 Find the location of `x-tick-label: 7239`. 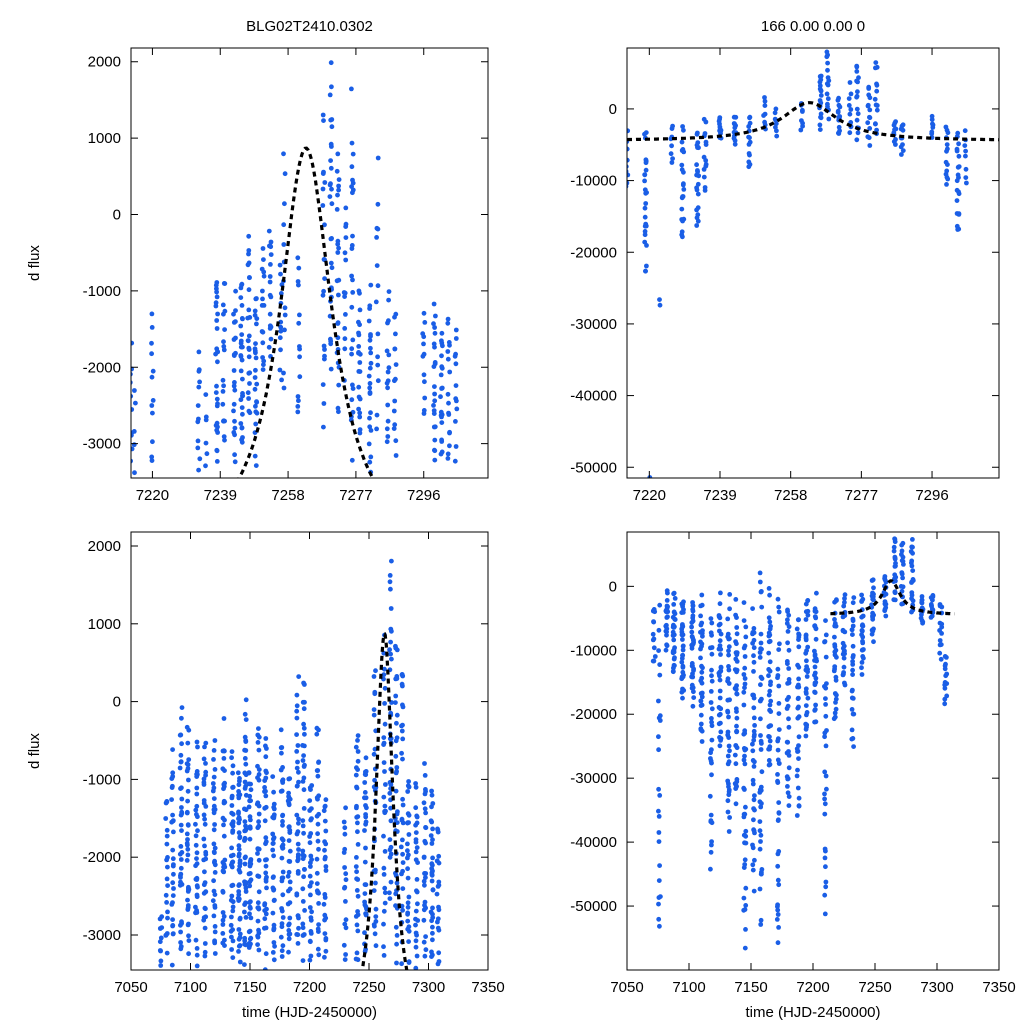

x-tick-label: 7239 is located at coordinates (220, 495).